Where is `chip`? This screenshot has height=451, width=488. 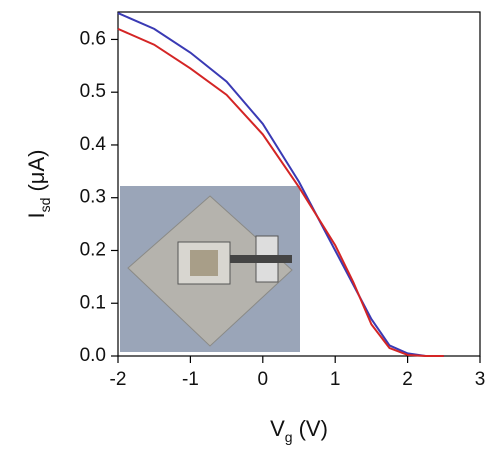 chip is located at coordinates (204, 263).